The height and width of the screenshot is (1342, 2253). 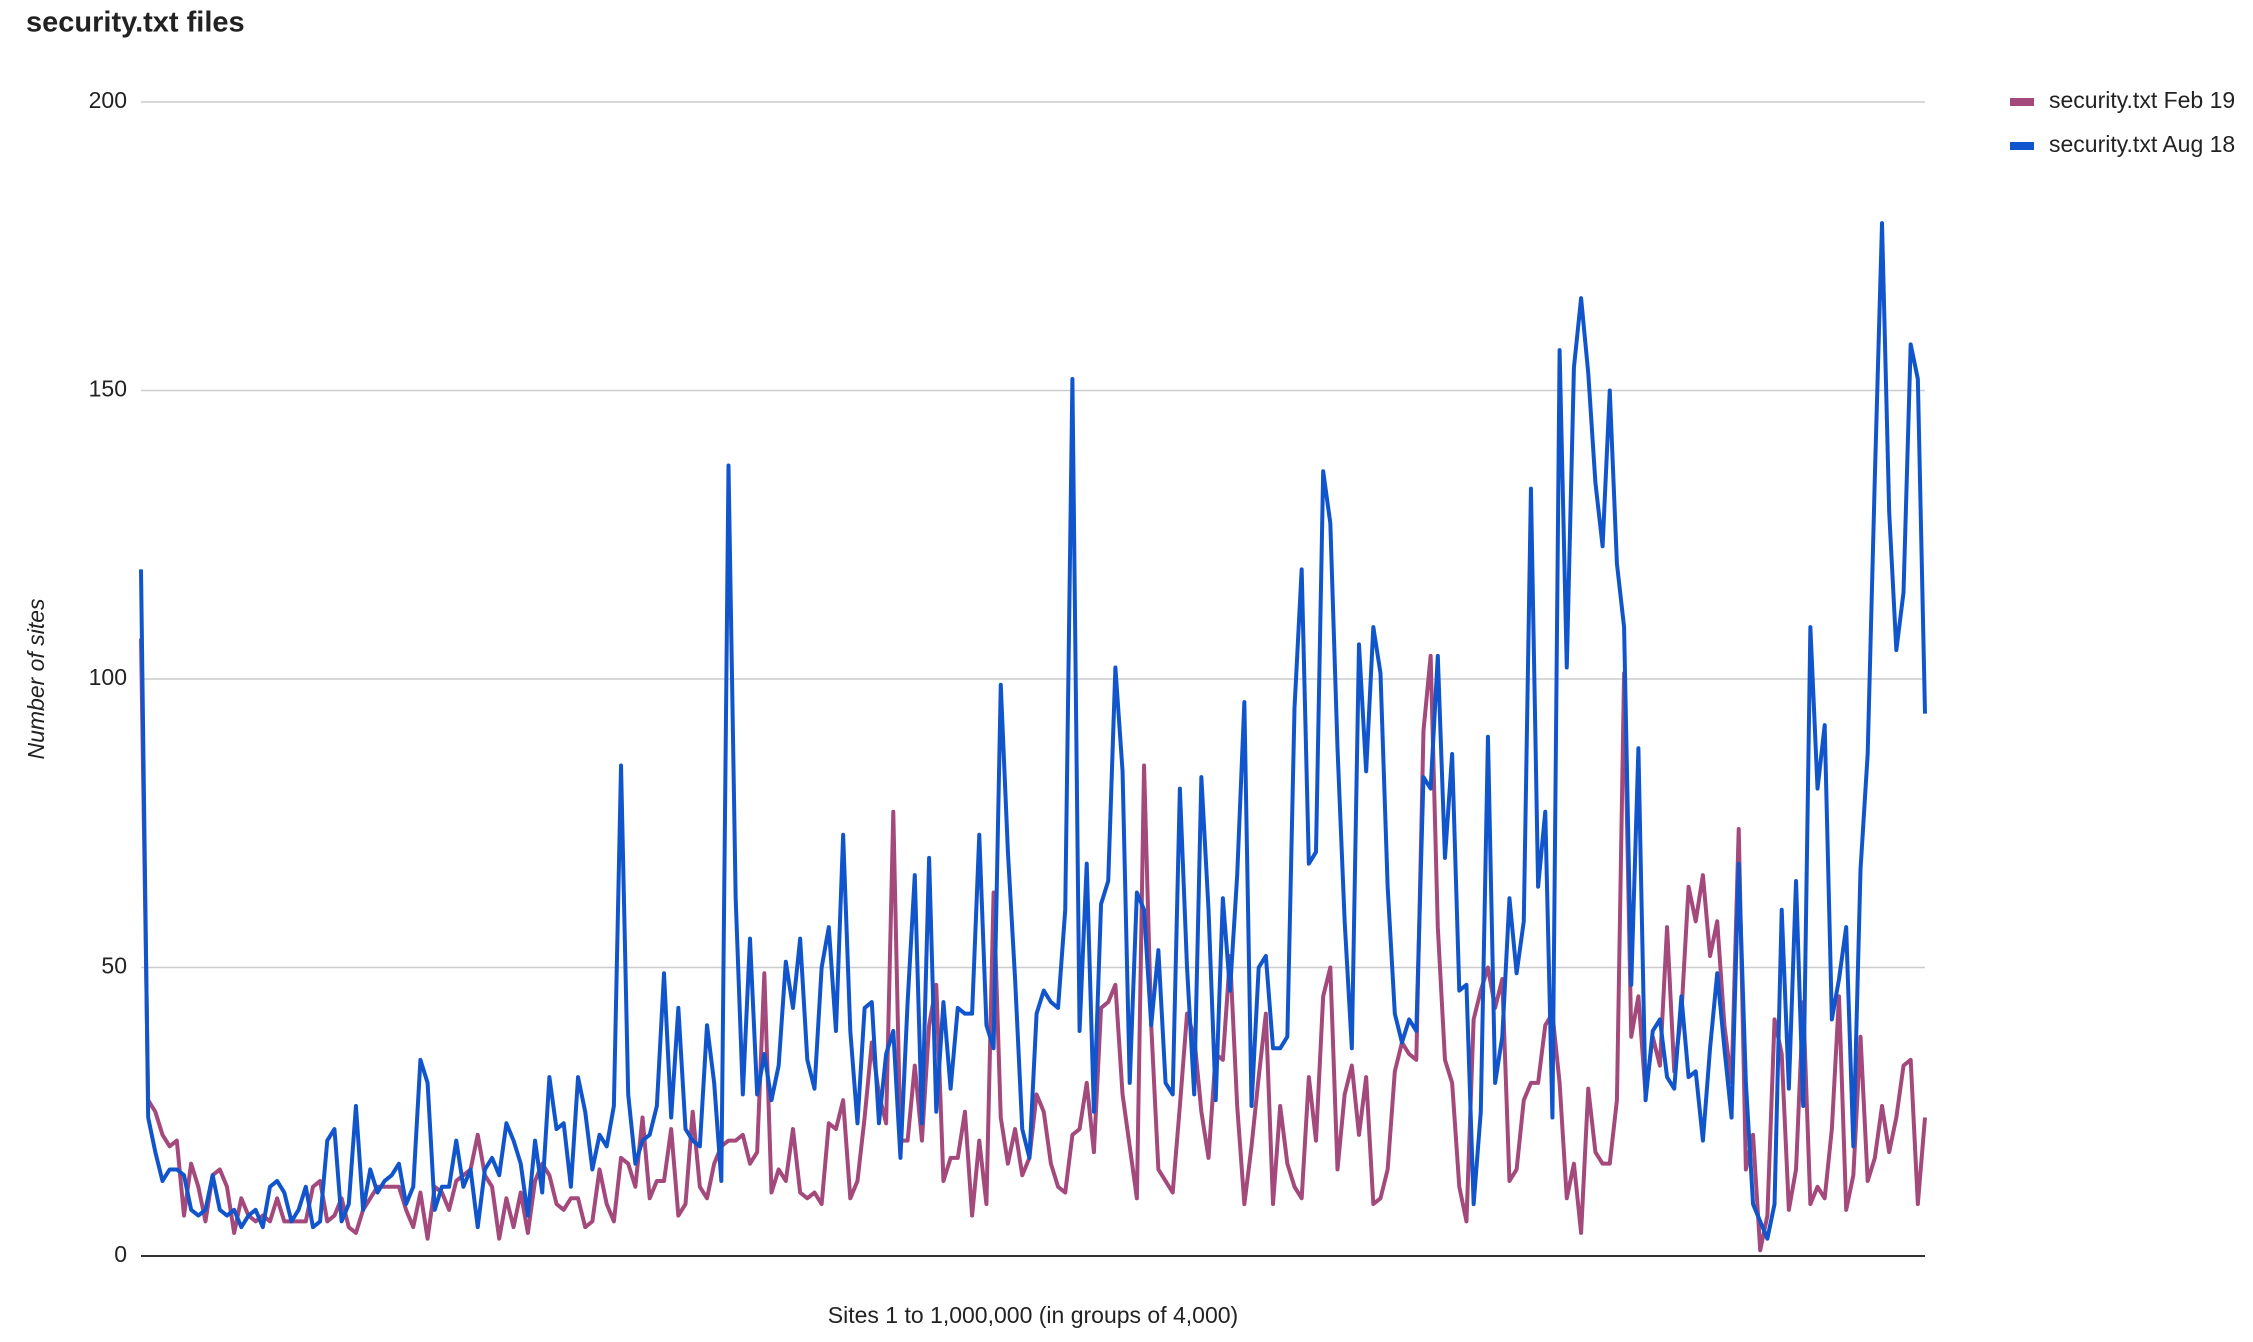 I want to click on y-tick-label: 0, so click(x=120, y=1254).